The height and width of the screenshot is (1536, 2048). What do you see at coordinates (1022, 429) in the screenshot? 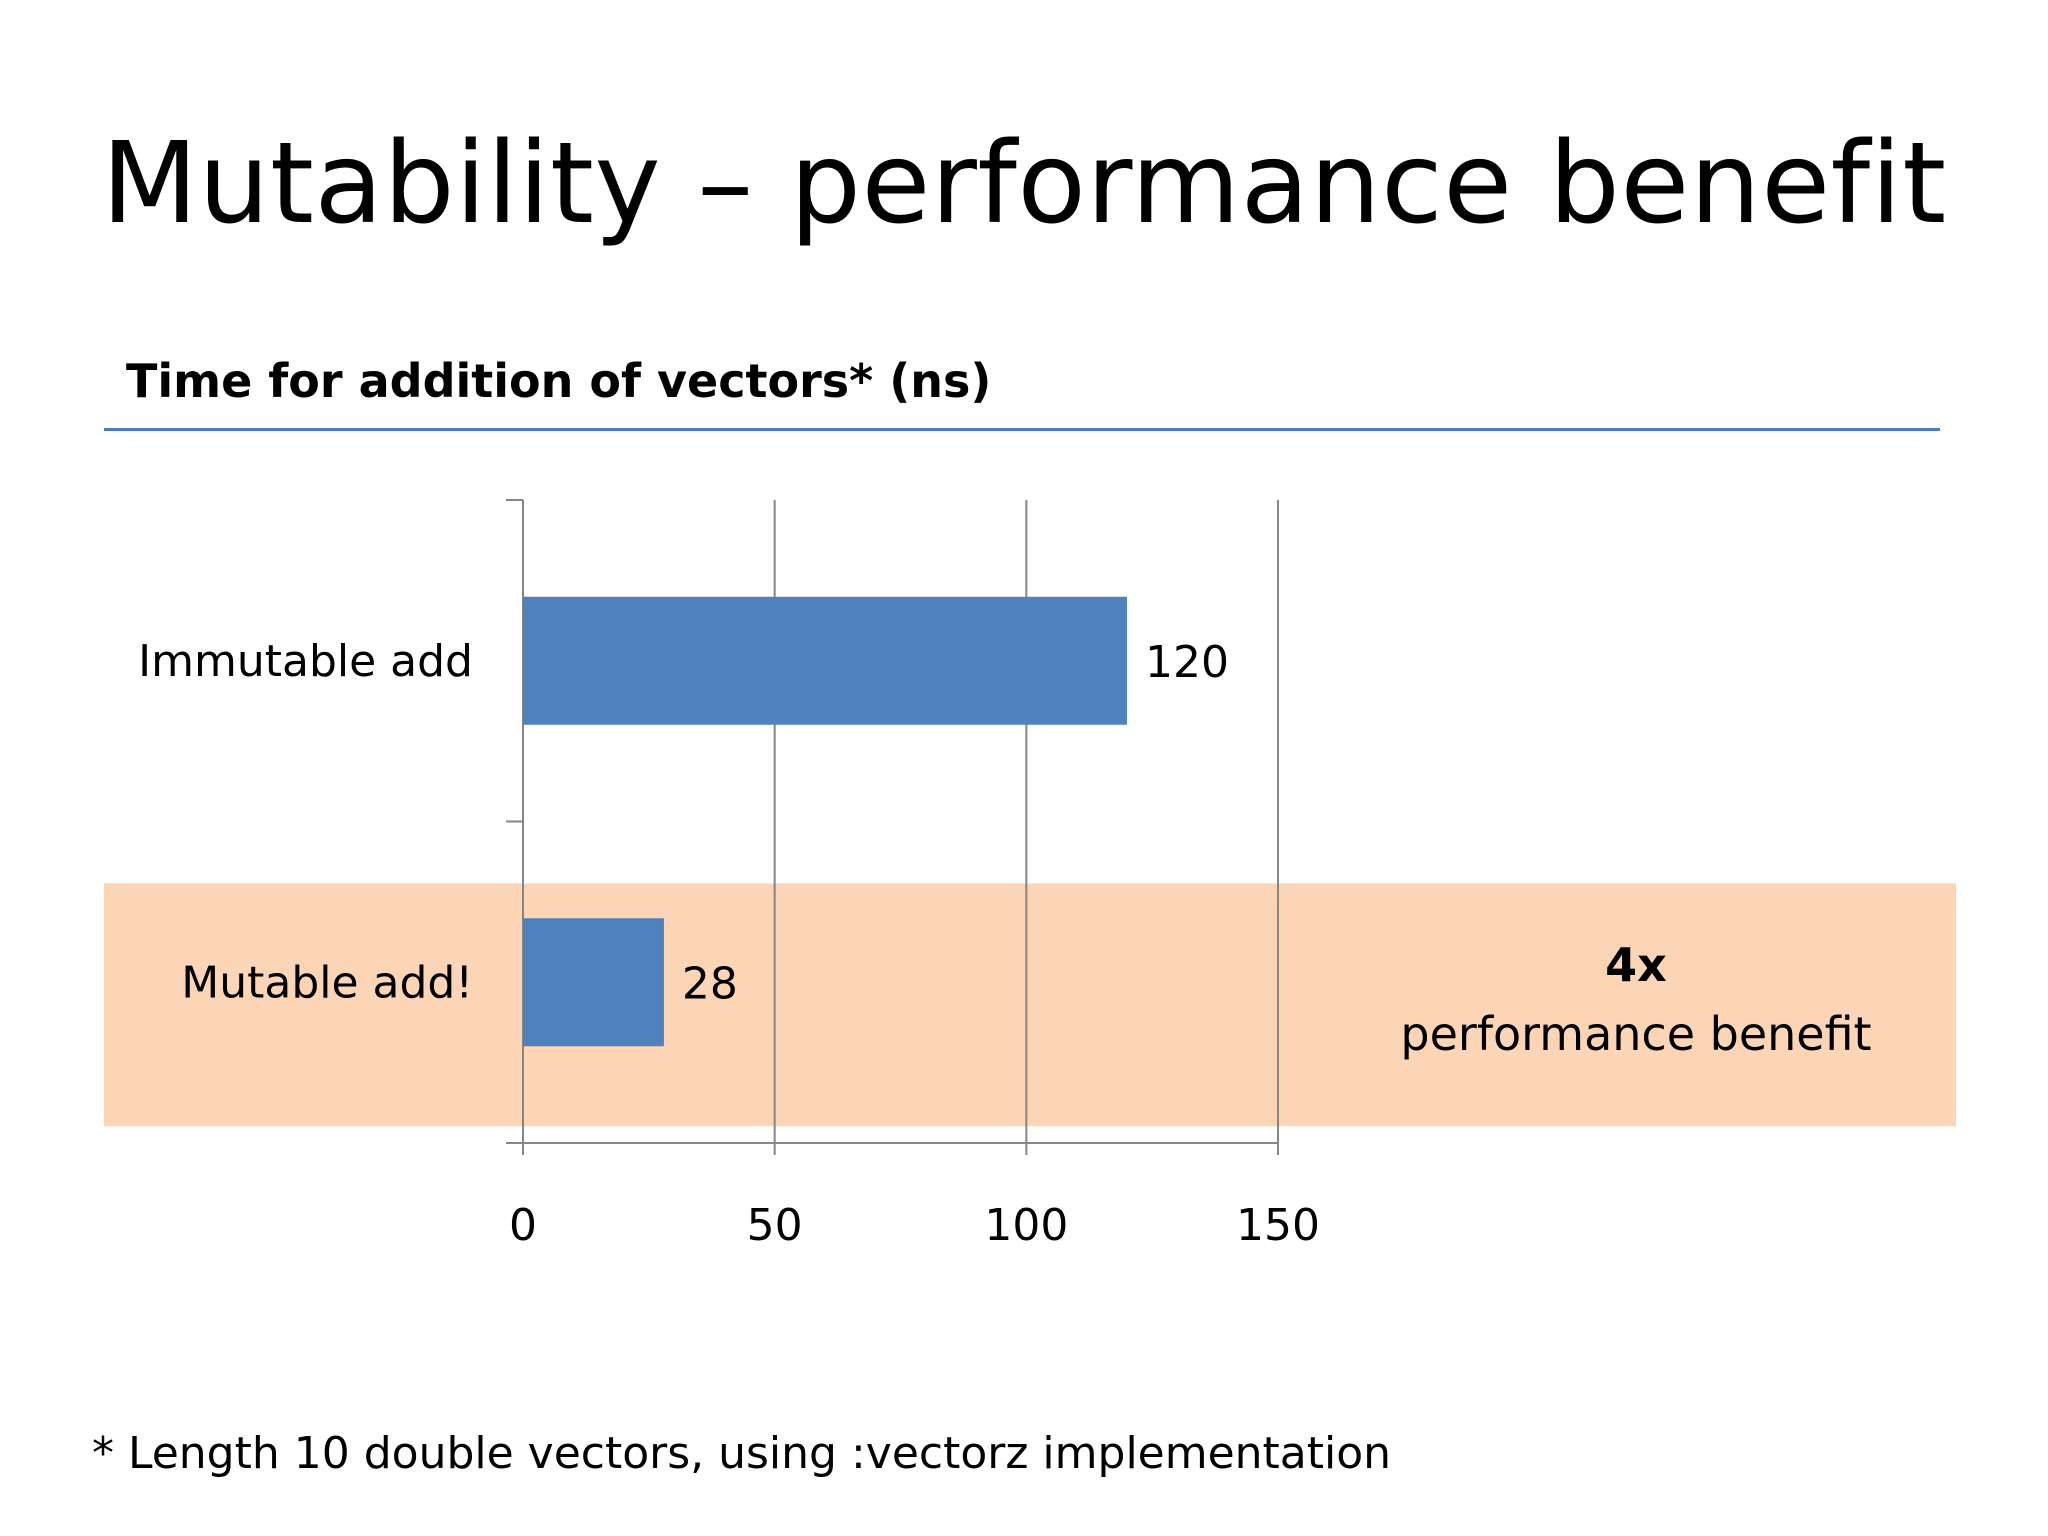
I see `chart-title-underline` at bounding box center [1022, 429].